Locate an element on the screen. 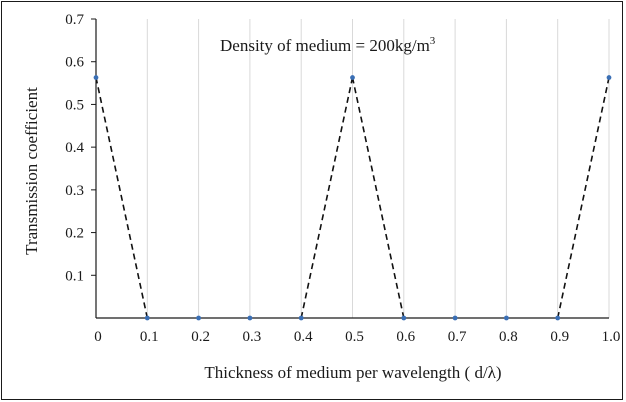 This screenshot has width=626, height=402. x-tick-label-3: 0.3 is located at coordinates (252, 337).